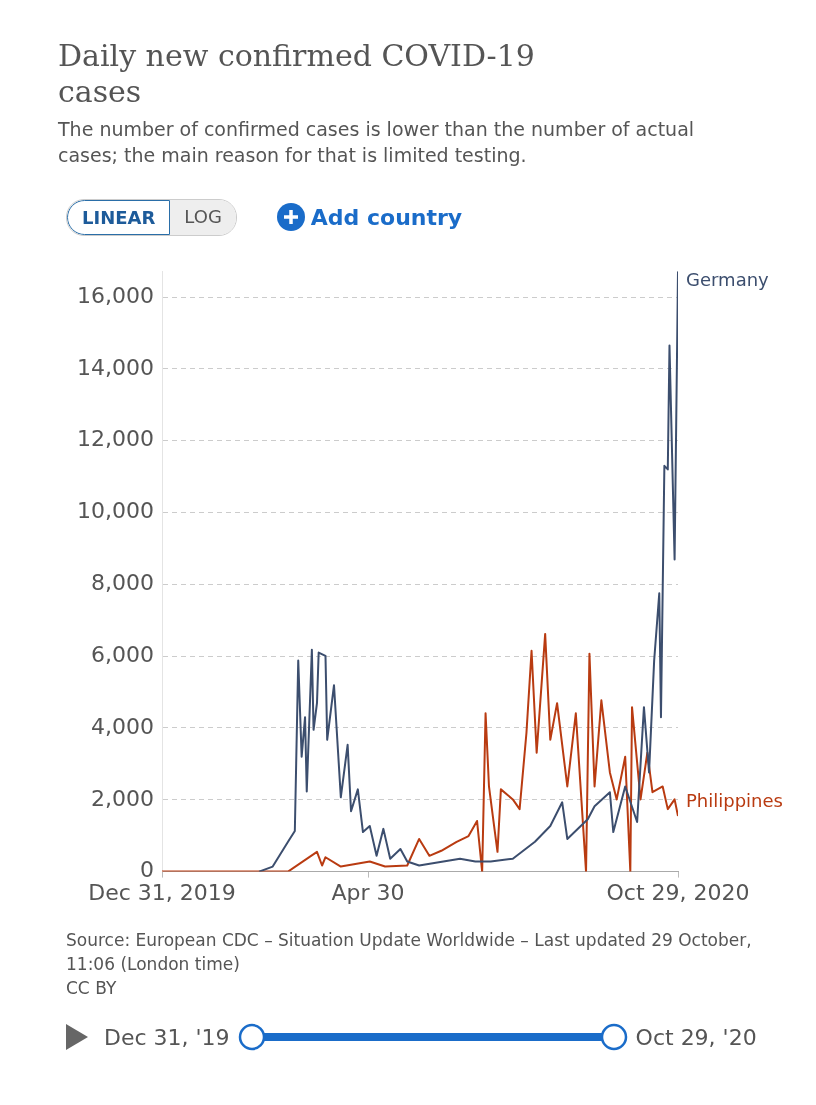  Describe the element at coordinates (297, 74) in the screenshot. I see `chart-title: Daily new confirmed COVID-19 cases` at that location.